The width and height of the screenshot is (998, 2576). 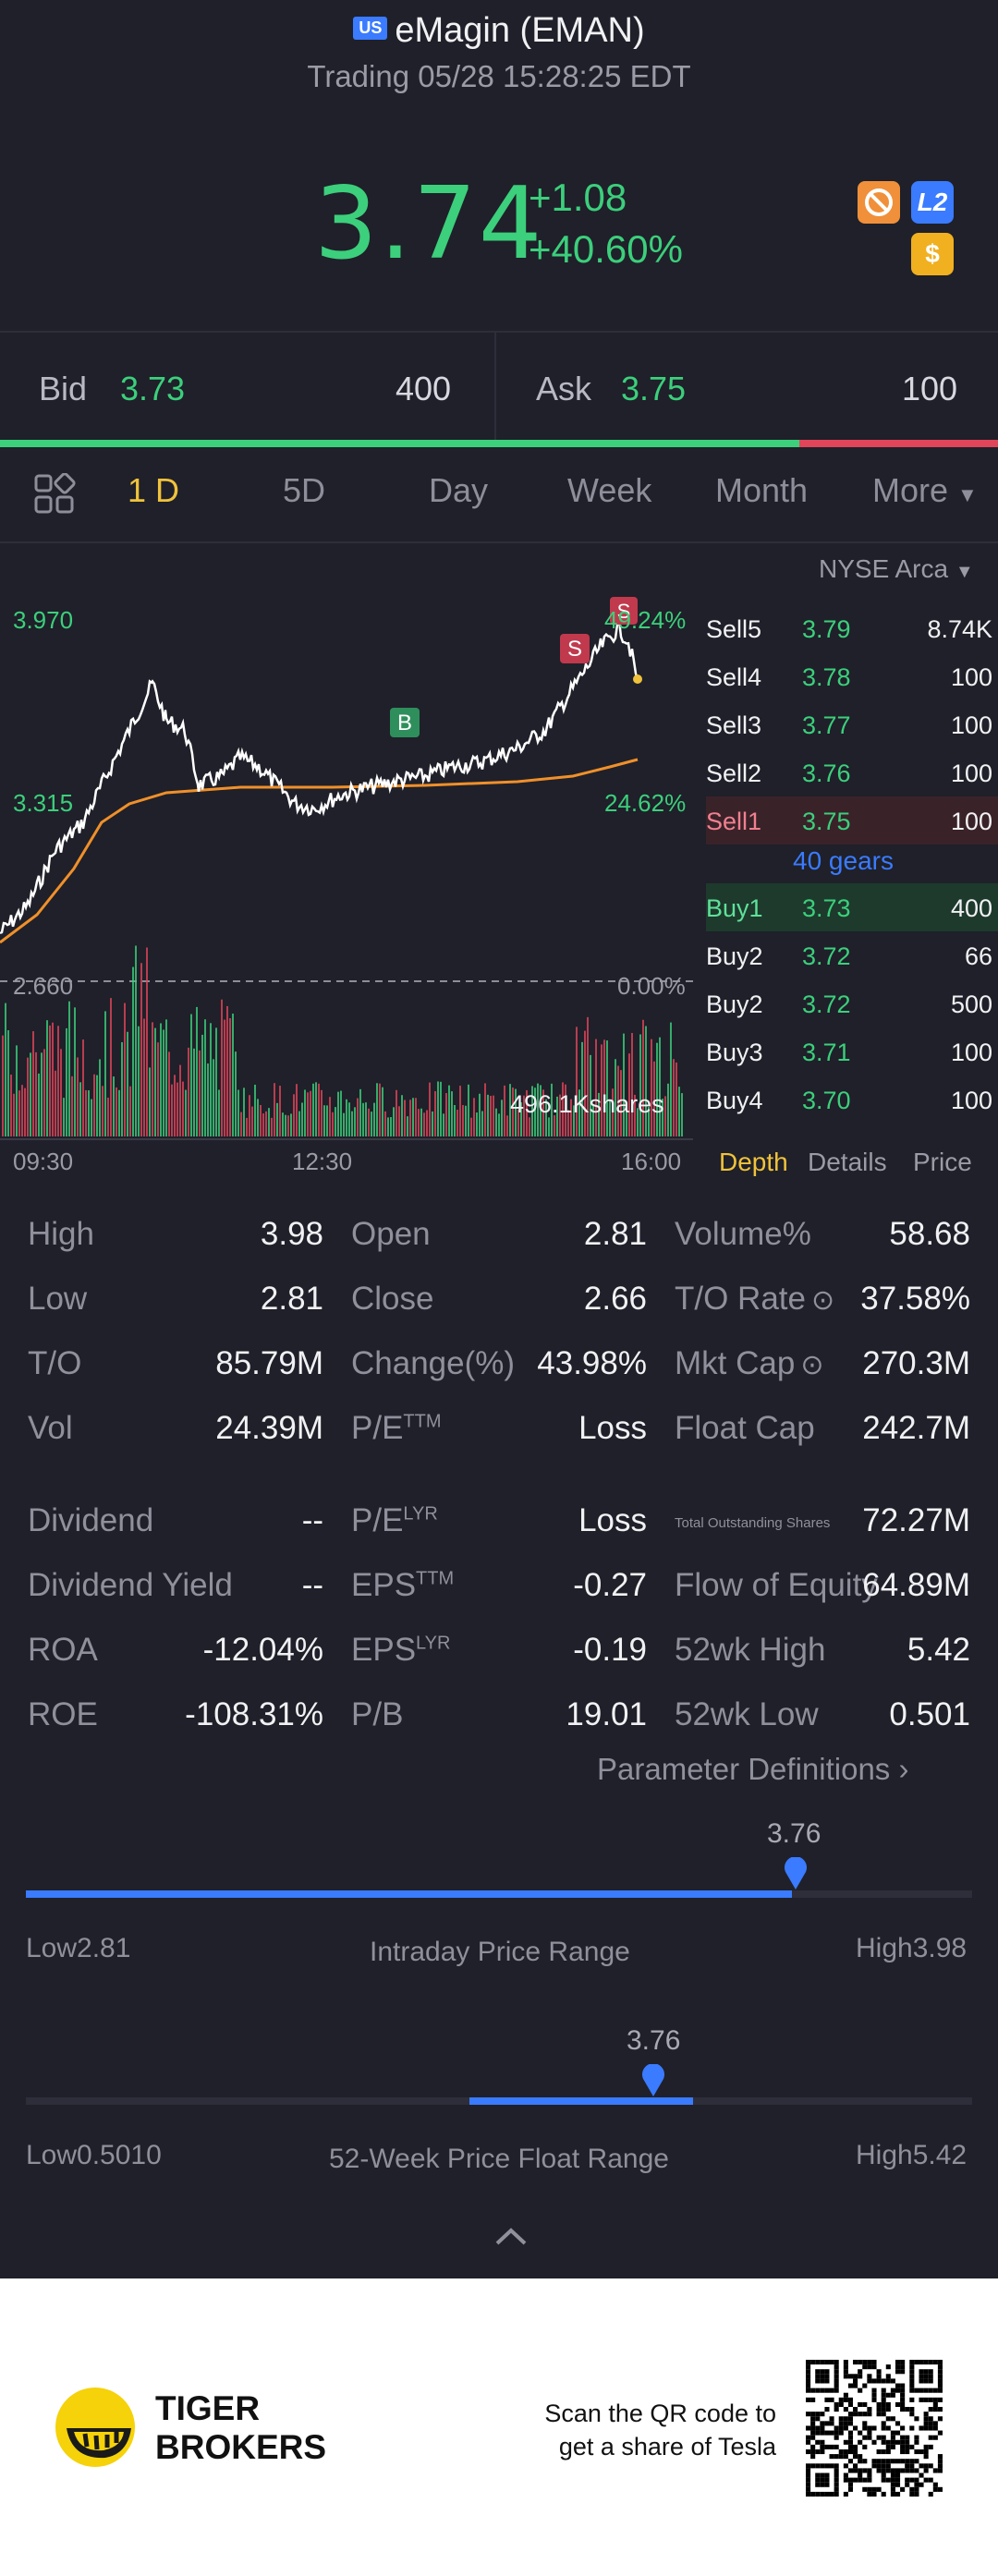 What do you see at coordinates (377, 1714) in the screenshot?
I see `stat-label: P/B` at bounding box center [377, 1714].